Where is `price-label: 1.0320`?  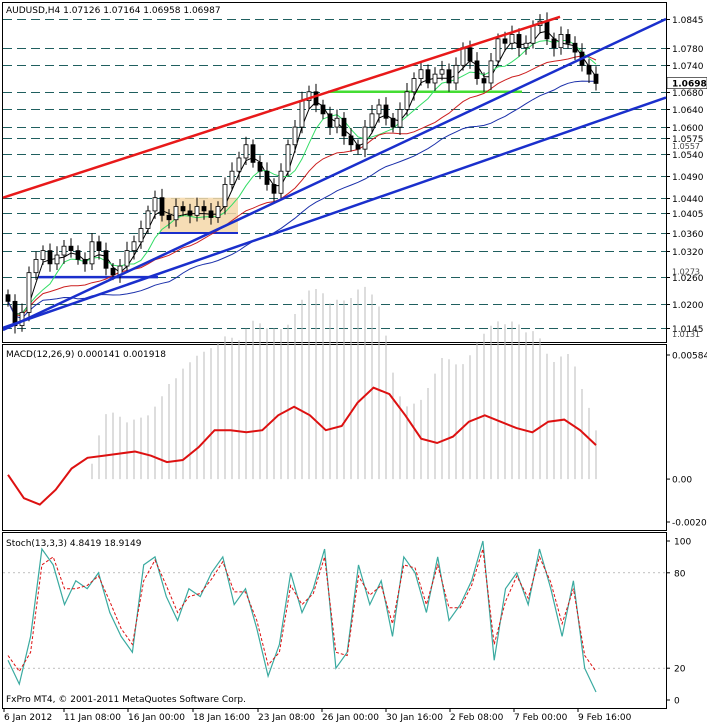
price-label: 1.0320 is located at coordinates (688, 253).